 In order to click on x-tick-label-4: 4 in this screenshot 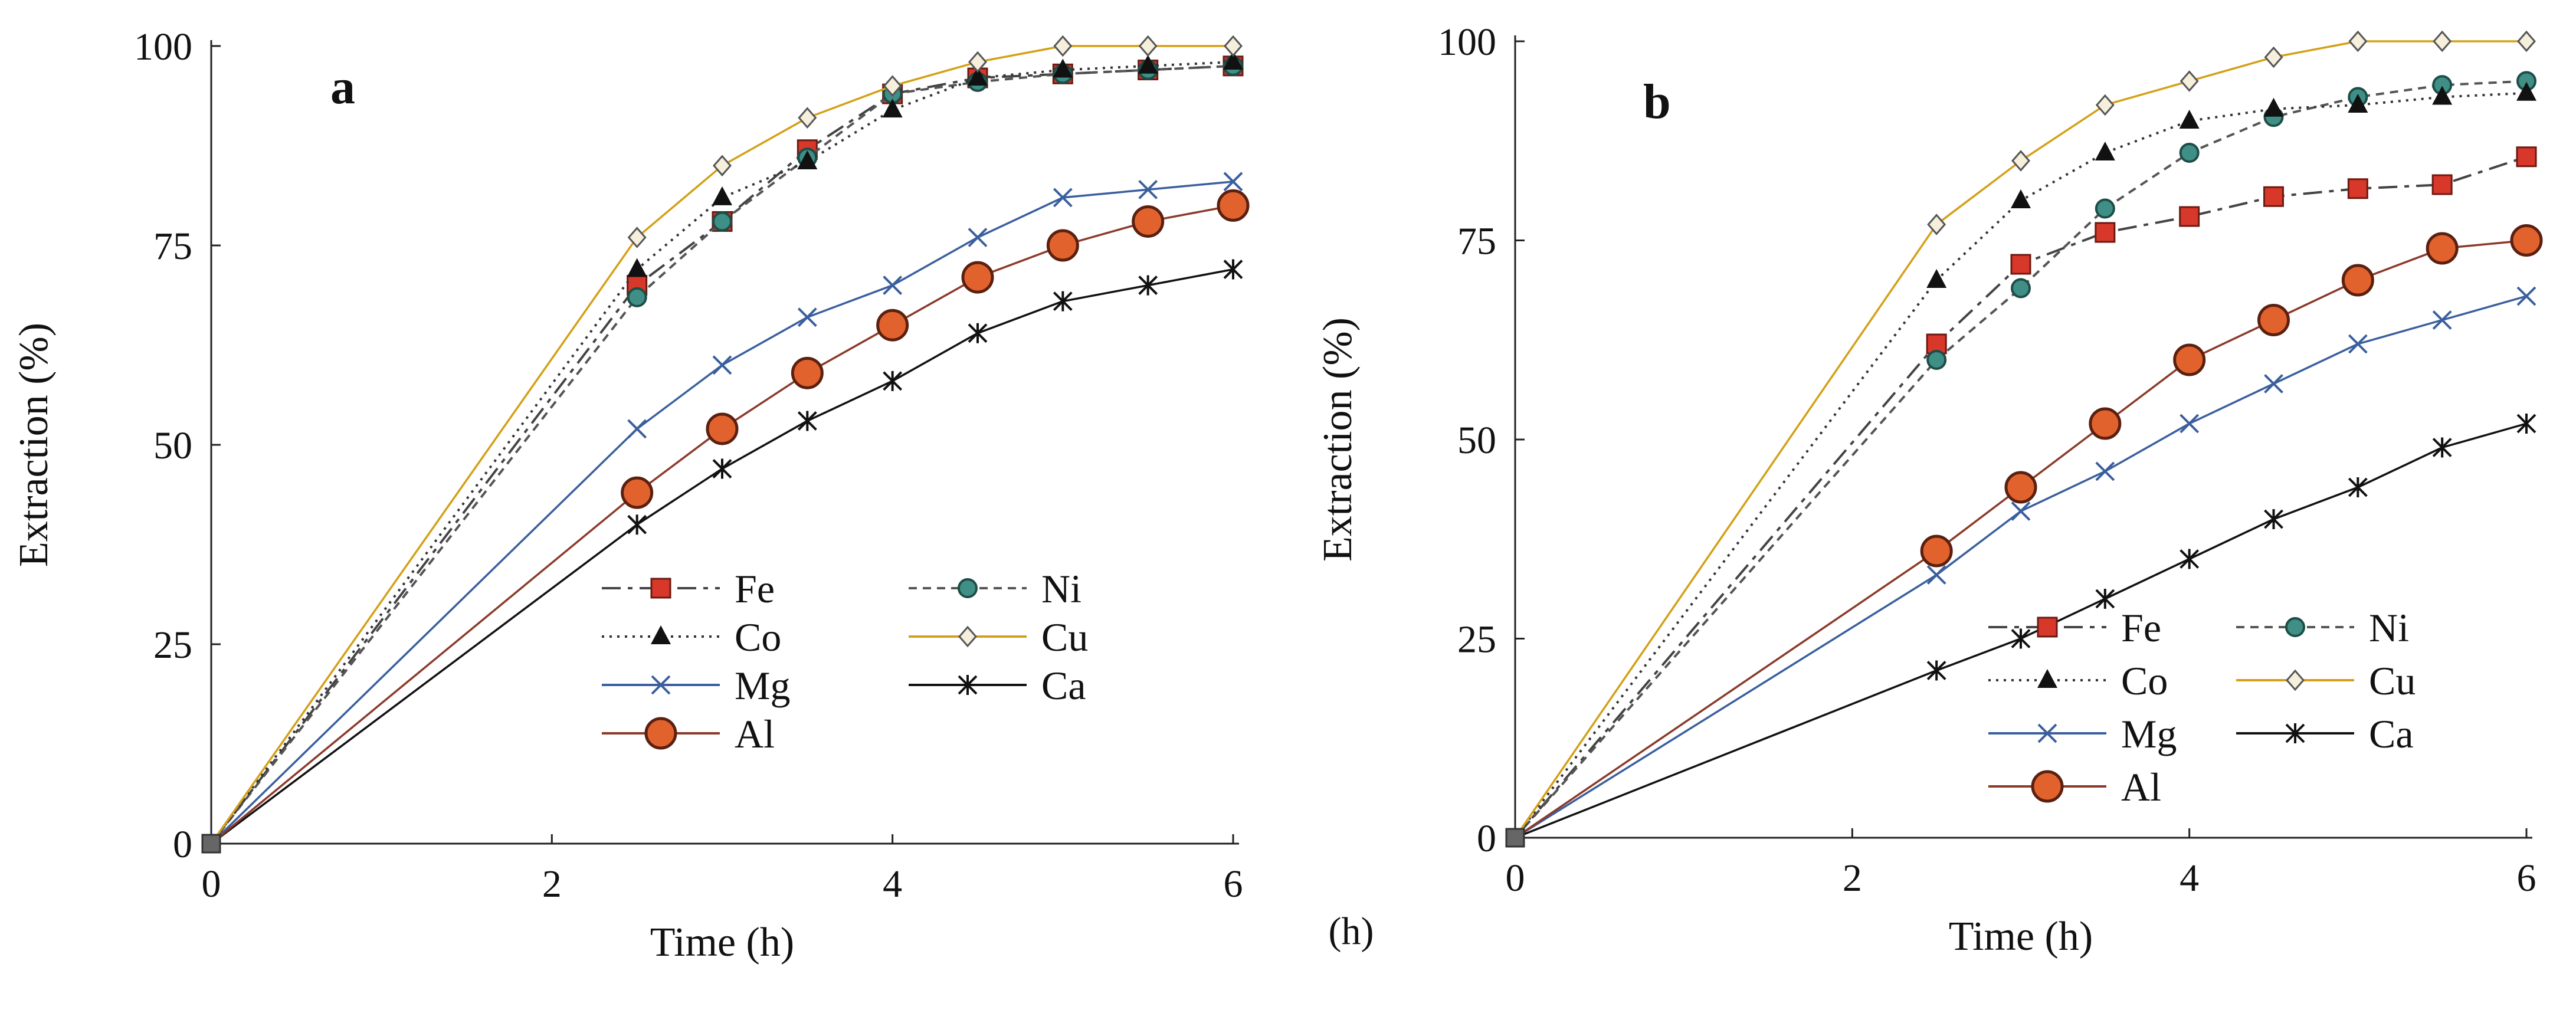, I will do `click(2189, 878)`.